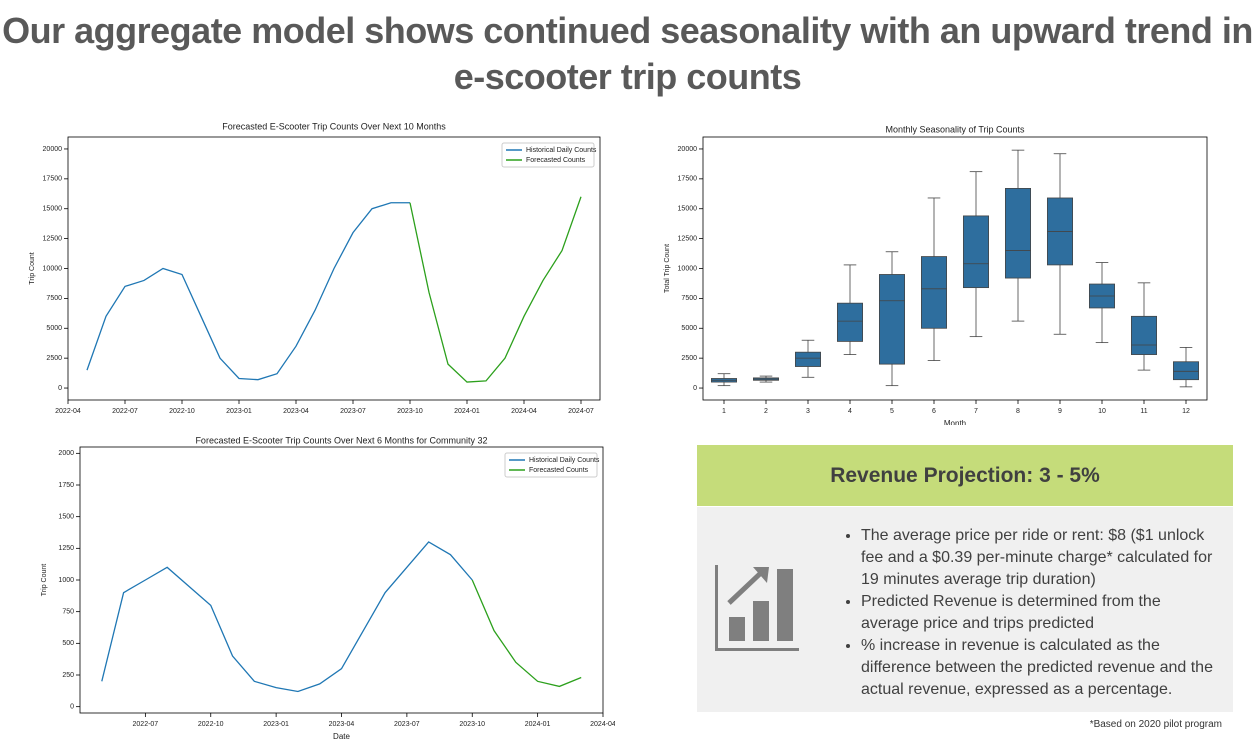  What do you see at coordinates (757, 608) in the screenshot?
I see `chart-icon` at bounding box center [757, 608].